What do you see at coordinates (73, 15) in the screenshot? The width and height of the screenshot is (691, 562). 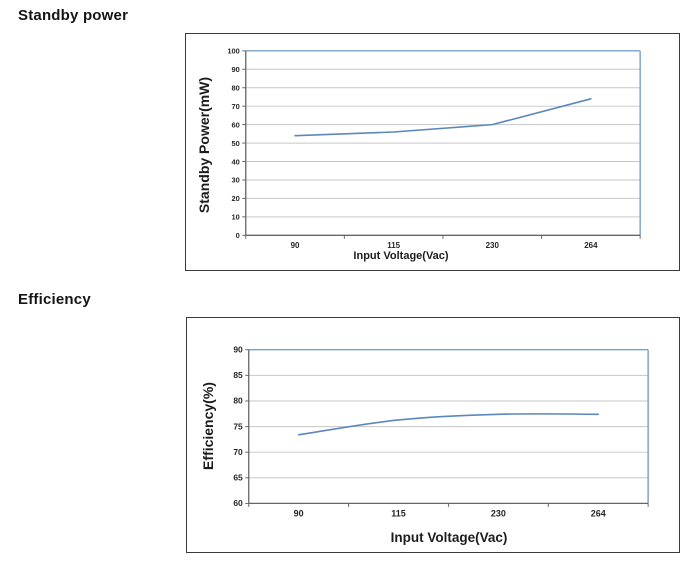 I see `section-heading-standby-power: Standby power` at bounding box center [73, 15].